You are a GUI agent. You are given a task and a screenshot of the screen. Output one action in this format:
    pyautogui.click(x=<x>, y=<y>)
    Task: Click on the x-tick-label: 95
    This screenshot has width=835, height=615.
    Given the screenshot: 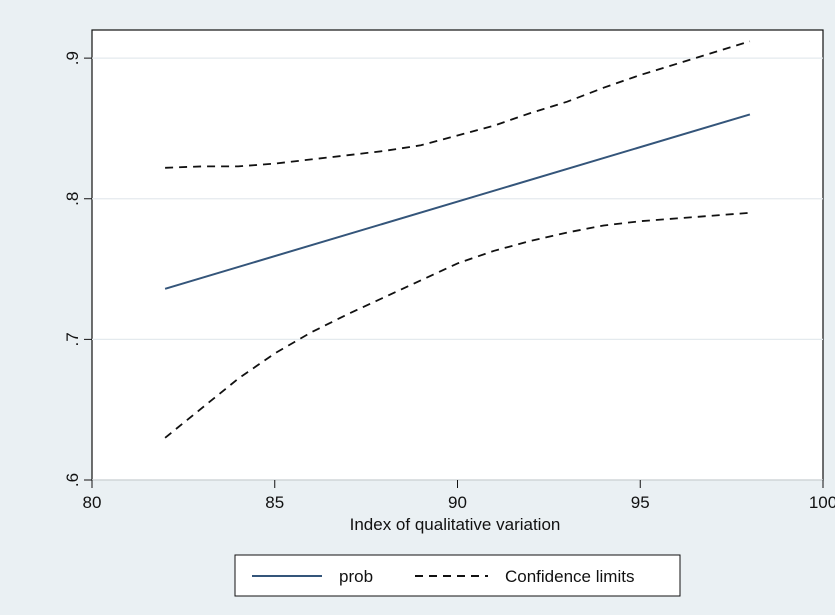 What is the action you would take?
    pyautogui.click(x=640, y=502)
    